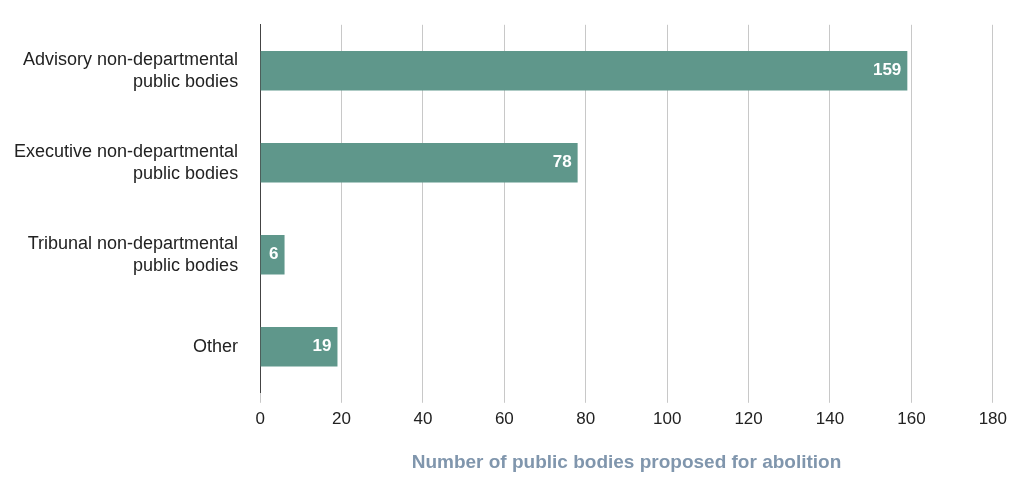  Describe the element at coordinates (830, 418) in the screenshot. I see `x-tick-label: 140` at that location.